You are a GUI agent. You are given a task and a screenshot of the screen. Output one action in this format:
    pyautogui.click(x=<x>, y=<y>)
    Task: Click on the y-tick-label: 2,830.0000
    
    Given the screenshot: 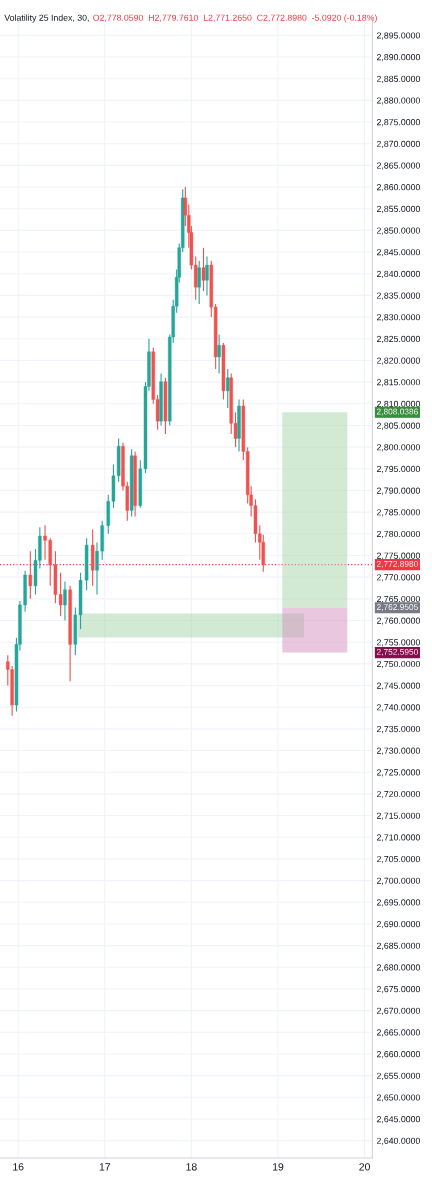 What is the action you would take?
    pyautogui.click(x=398, y=318)
    